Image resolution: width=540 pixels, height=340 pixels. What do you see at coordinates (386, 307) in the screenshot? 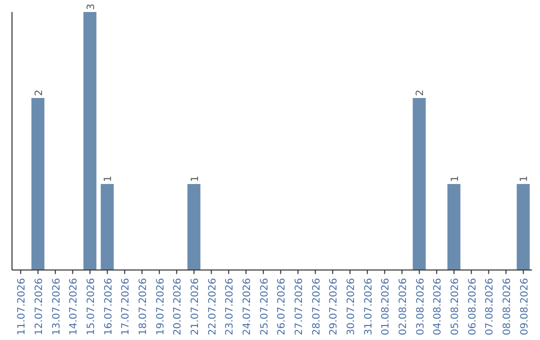
I see `x-tick-label: 01.08.2026` at bounding box center [386, 307].